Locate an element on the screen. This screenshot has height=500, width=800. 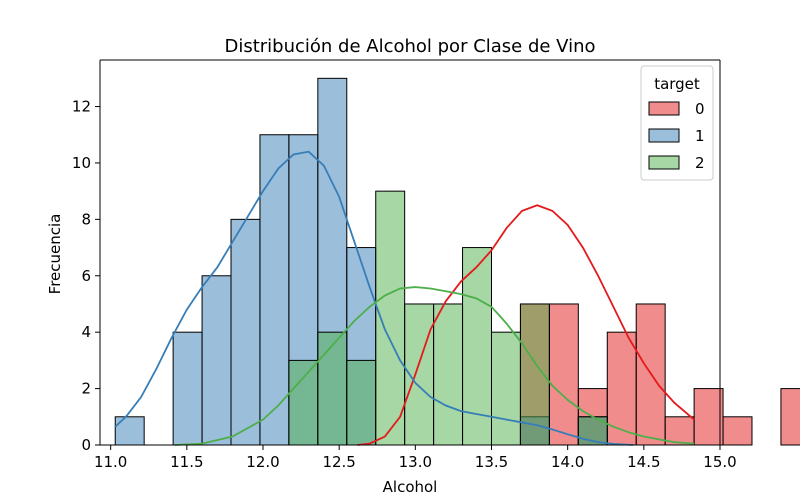
y-tick-label: 10 is located at coordinates (81, 163).